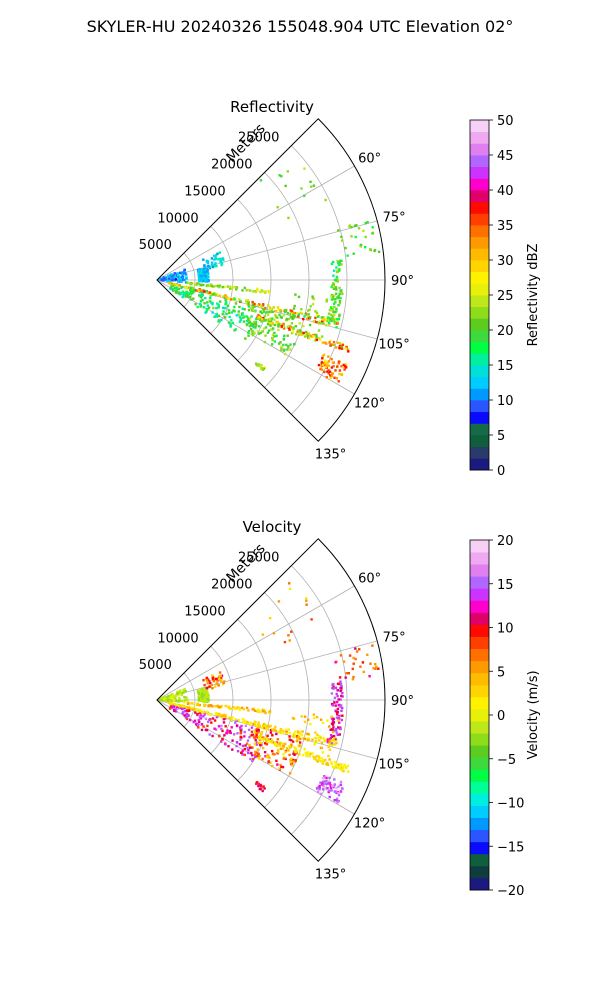 This screenshot has height=1000, width=600. Describe the element at coordinates (231, 165) in the screenshot. I see `radial-tick-label: 20000` at that location.